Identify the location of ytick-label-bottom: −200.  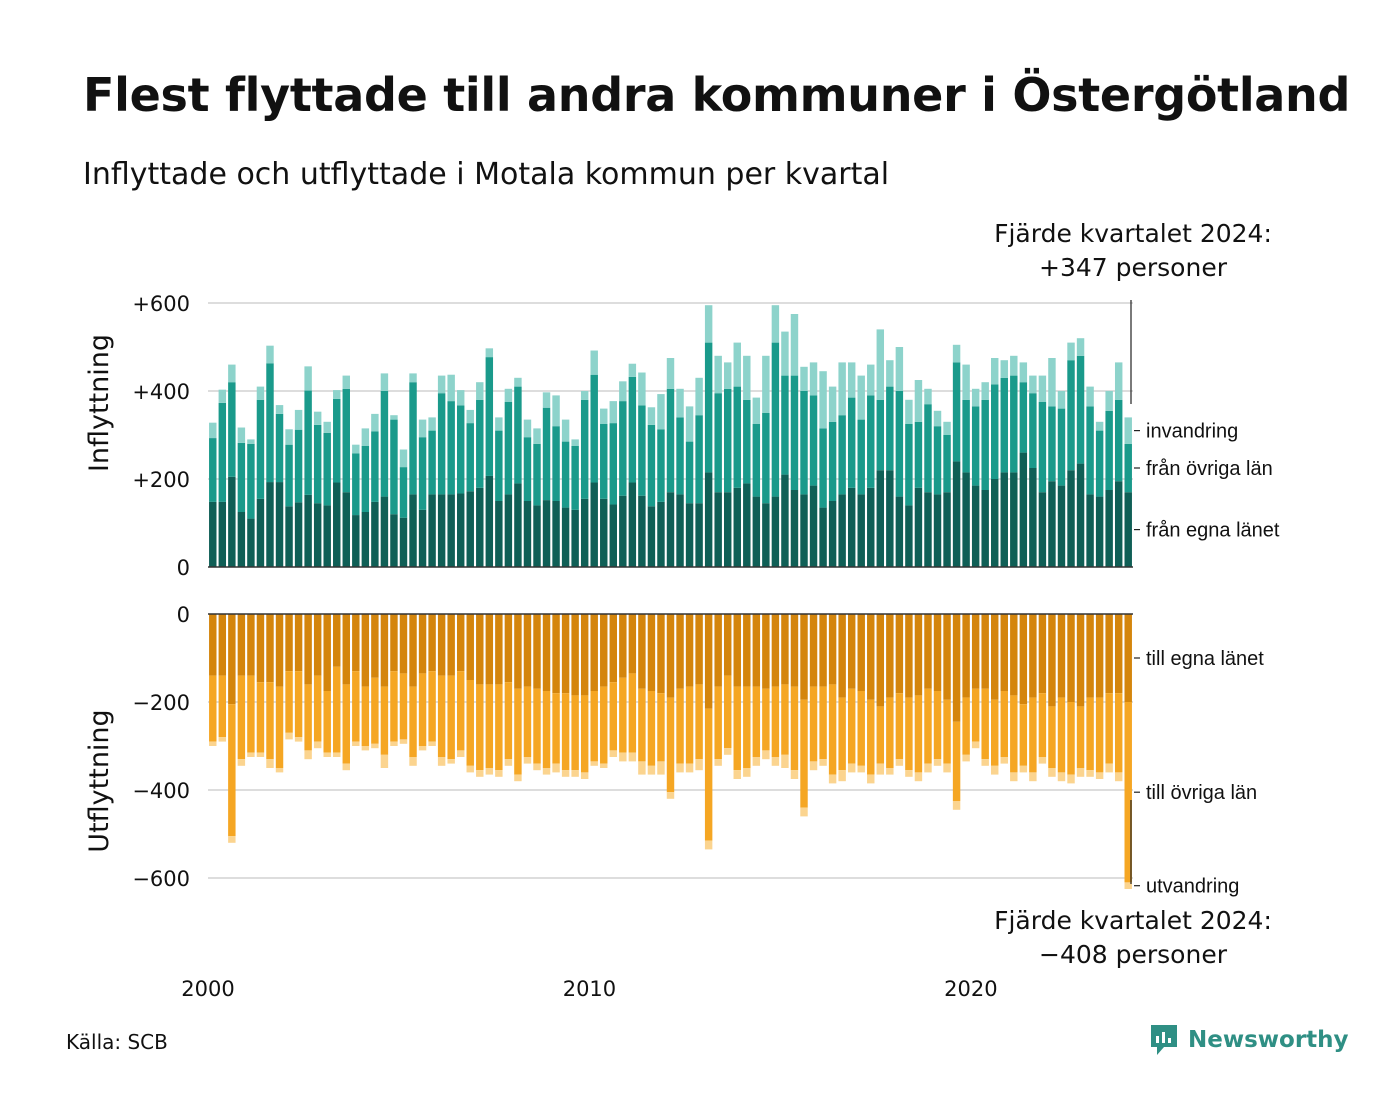
(161, 703).